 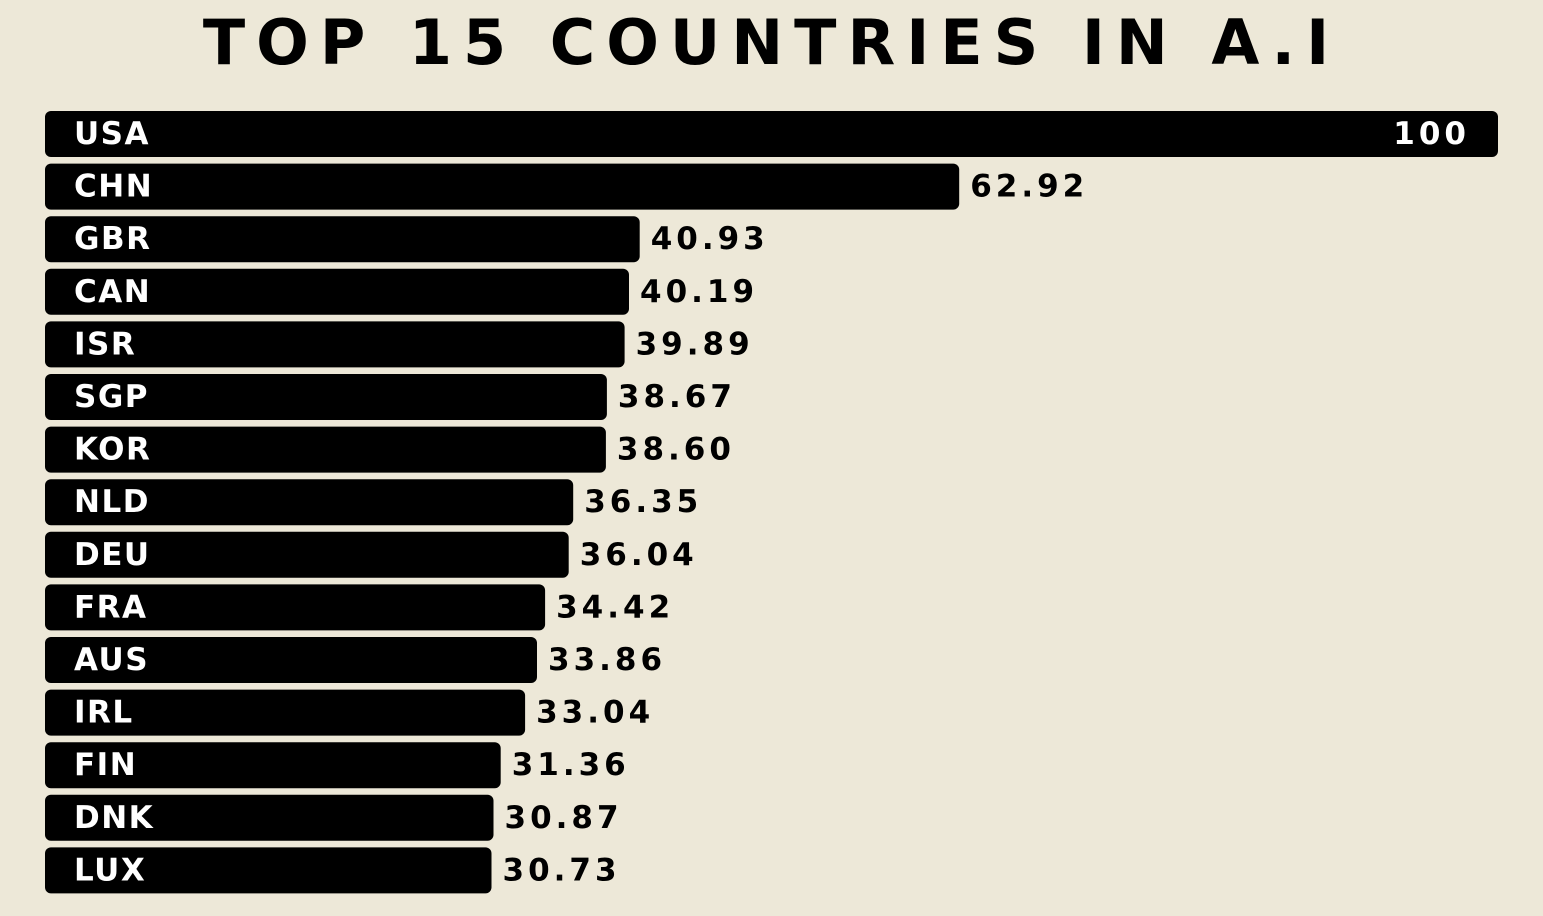 I want to click on bar-isr, so click(x=335, y=344).